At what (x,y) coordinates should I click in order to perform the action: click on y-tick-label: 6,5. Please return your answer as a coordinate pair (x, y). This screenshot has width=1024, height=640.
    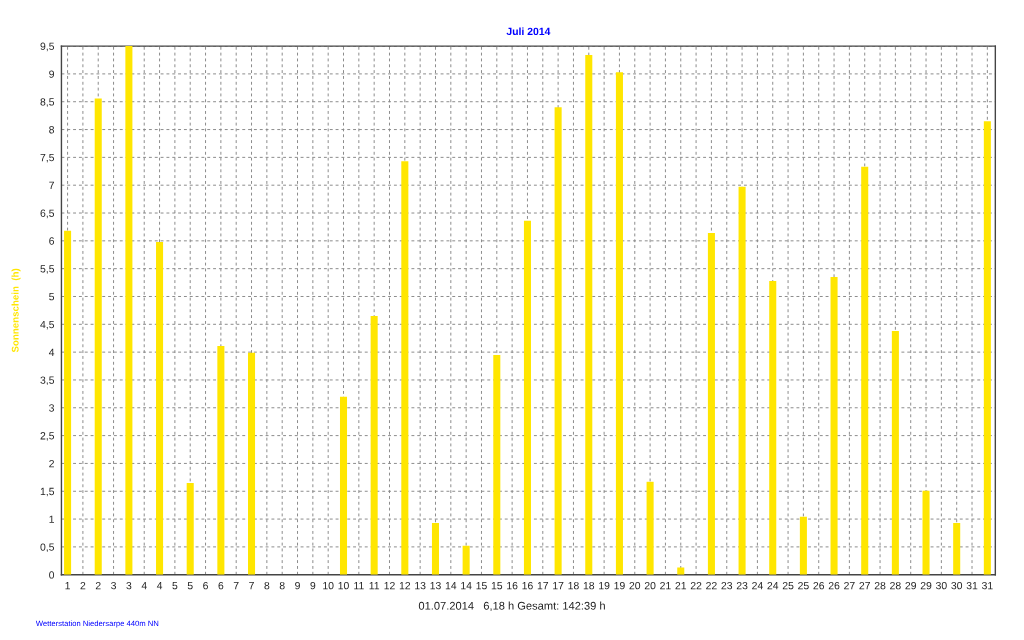
    Looking at the image, I should click on (47, 214).